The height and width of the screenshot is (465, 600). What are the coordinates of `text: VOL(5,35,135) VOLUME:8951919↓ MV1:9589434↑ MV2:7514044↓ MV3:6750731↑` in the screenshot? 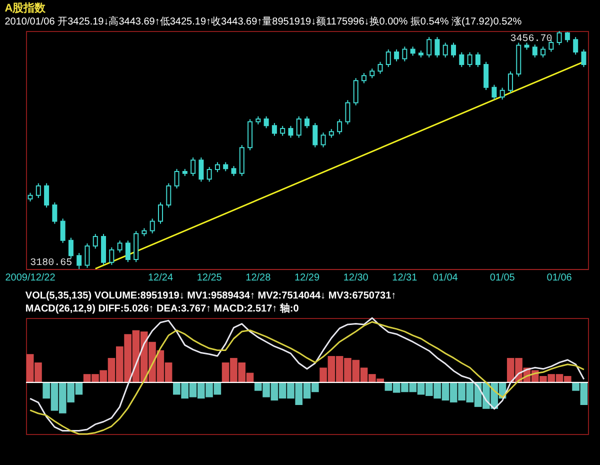 It's located at (210, 296).